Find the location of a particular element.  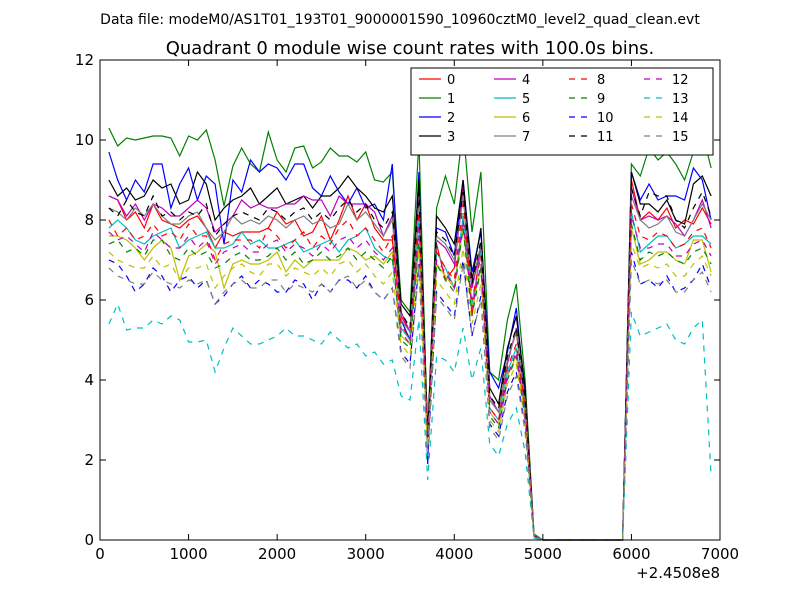

x-tick-label: 1000 is located at coordinates (188, 554).